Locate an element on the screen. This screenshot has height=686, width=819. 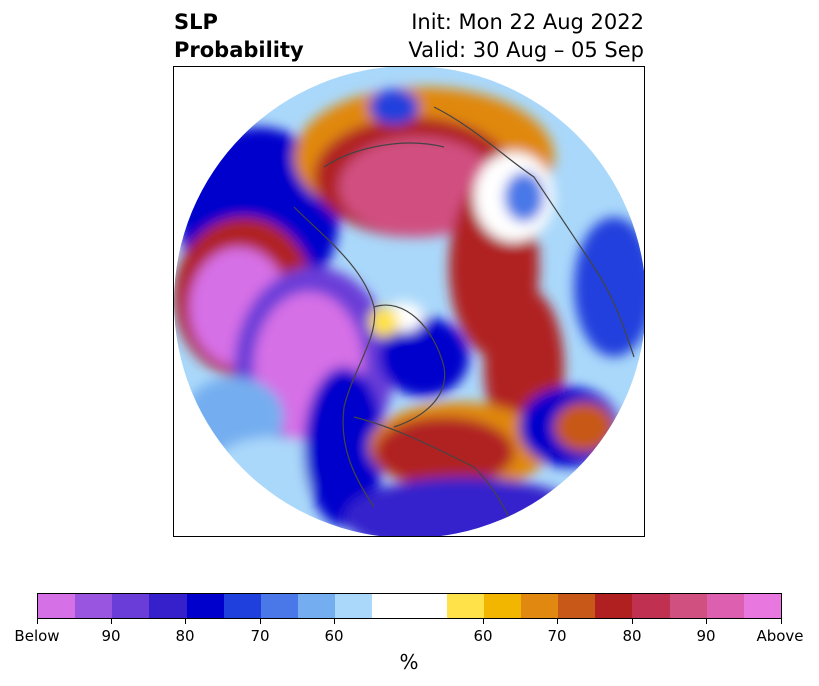
title-left: SLP Probability is located at coordinates (239, 36).